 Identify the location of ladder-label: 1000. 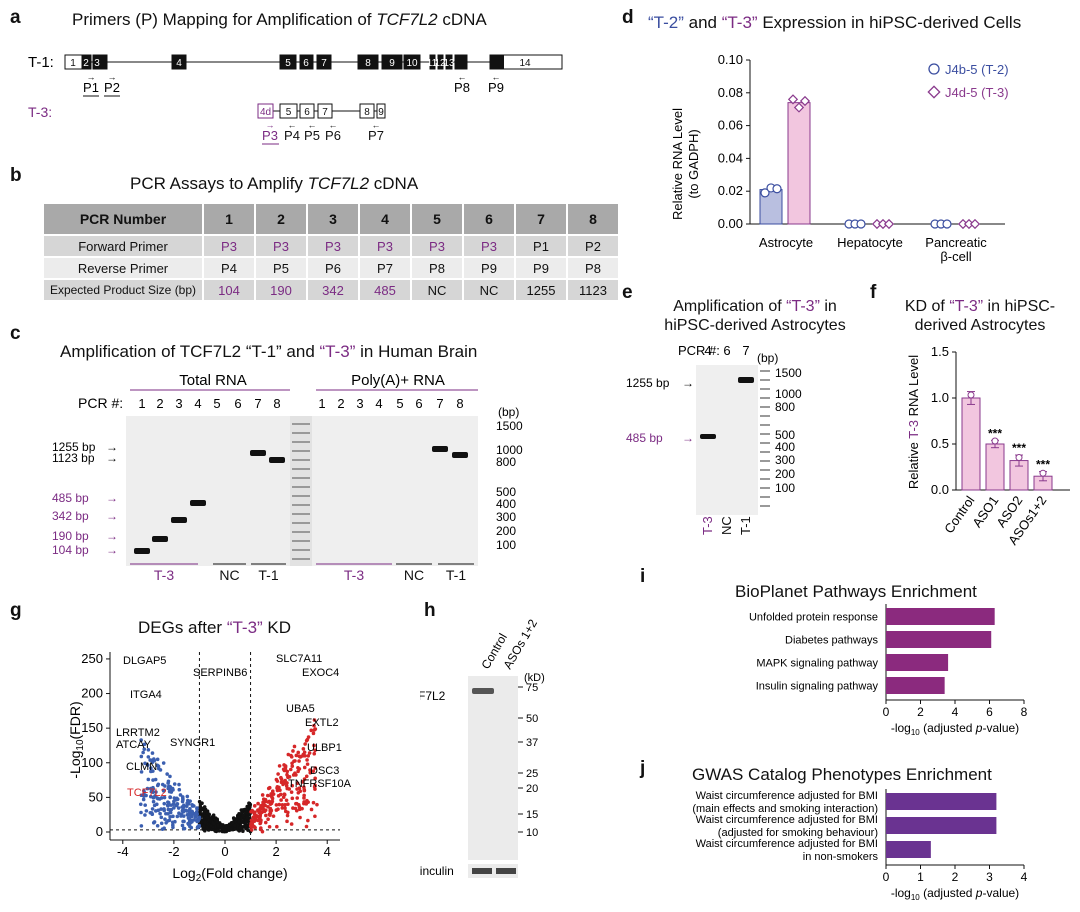
(509, 450).